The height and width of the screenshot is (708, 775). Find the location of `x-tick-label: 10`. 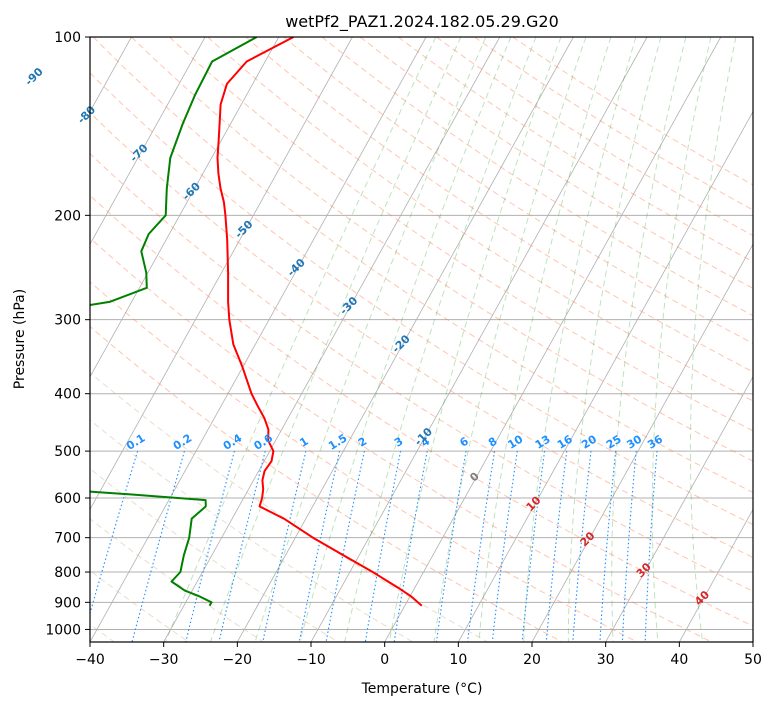

x-tick-label: 10 is located at coordinates (458, 660).